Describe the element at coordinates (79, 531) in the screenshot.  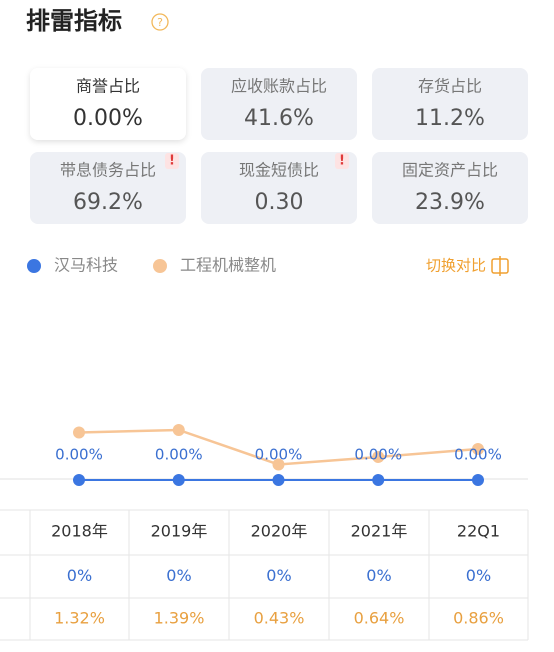
I see `table-header: 2018年` at that location.